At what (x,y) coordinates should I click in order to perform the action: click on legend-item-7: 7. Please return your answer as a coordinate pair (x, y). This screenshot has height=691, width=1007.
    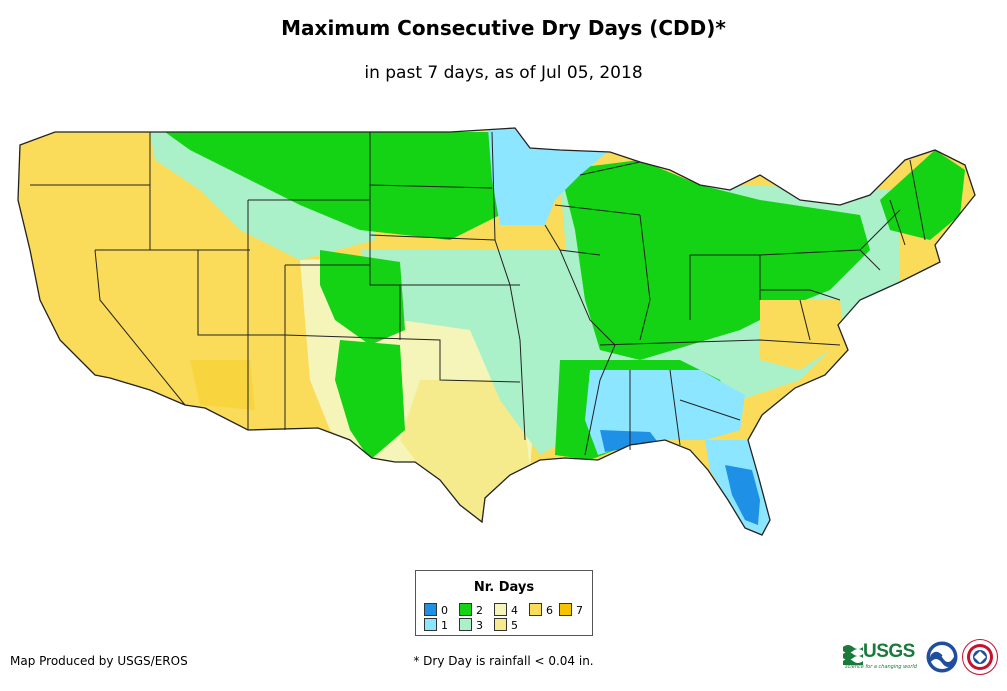
    Looking at the image, I should click on (571, 610).